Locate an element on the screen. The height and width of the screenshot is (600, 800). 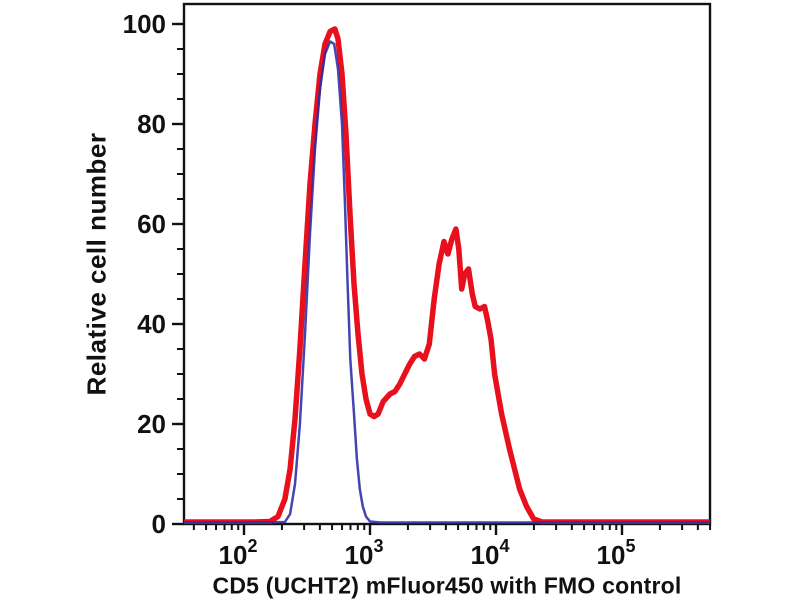
x-axis-title: CD5 (UCHT2) mFluor450 with FMO control is located at coordinates (447, 585).